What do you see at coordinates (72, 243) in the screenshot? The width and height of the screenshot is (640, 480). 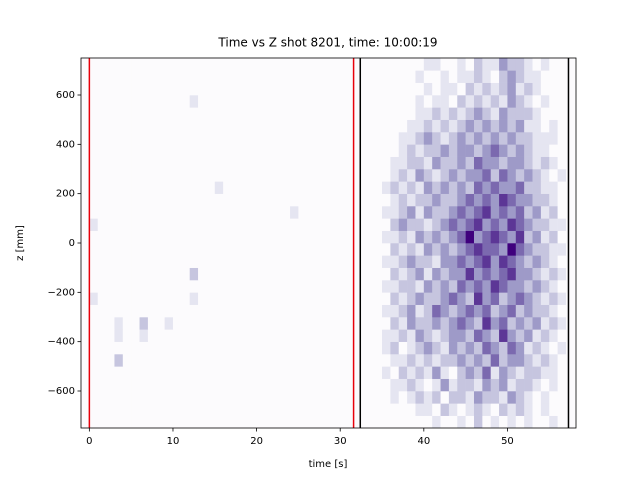 I see `y-tick-label: 0` at bounding box center [72, 243].